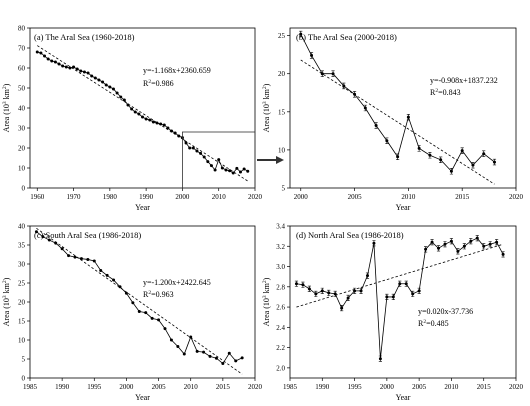 The width and height of the screenshot is (530, 406). I want to click on r-squared: R2=0.986, so click(158, 83).